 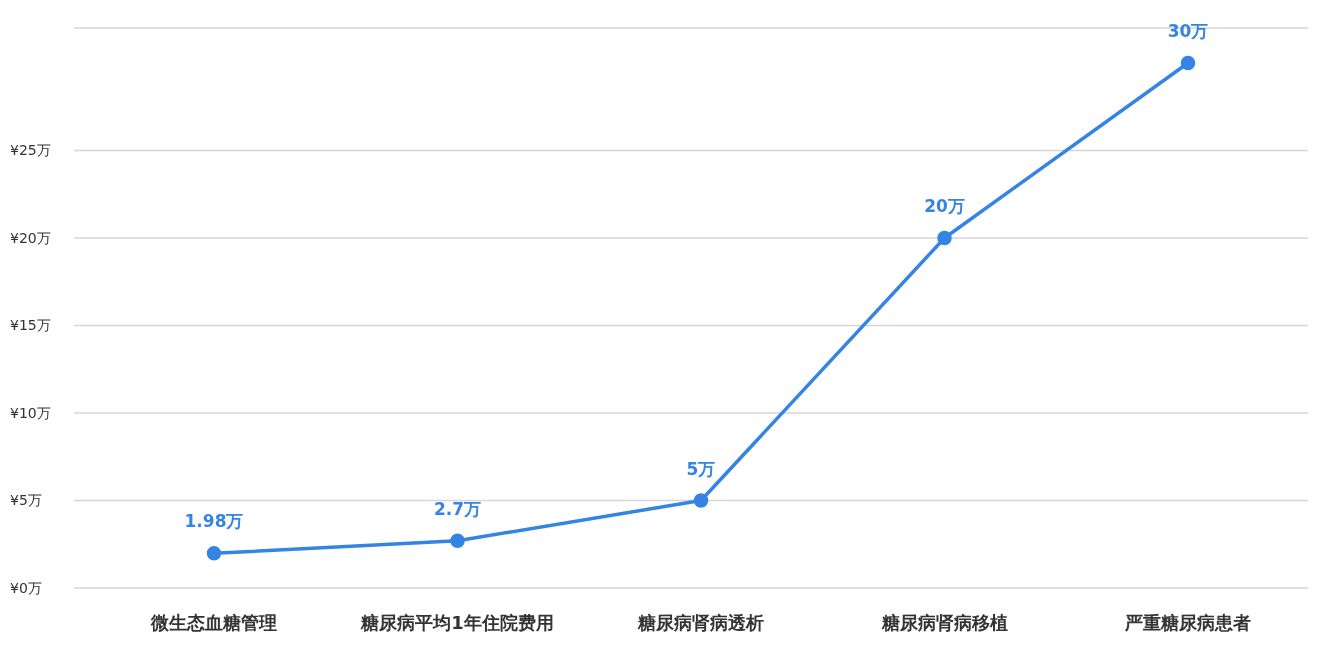 I want to click on data-label: 30万, so click(x=1188, y=31).